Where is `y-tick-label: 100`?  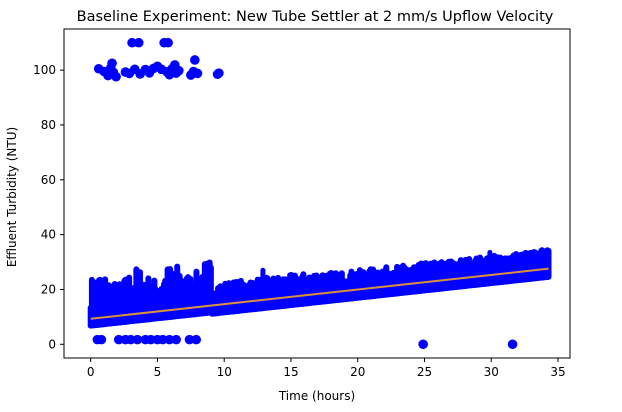
y-tick-label: 100 is located at coordinates (44, 70).